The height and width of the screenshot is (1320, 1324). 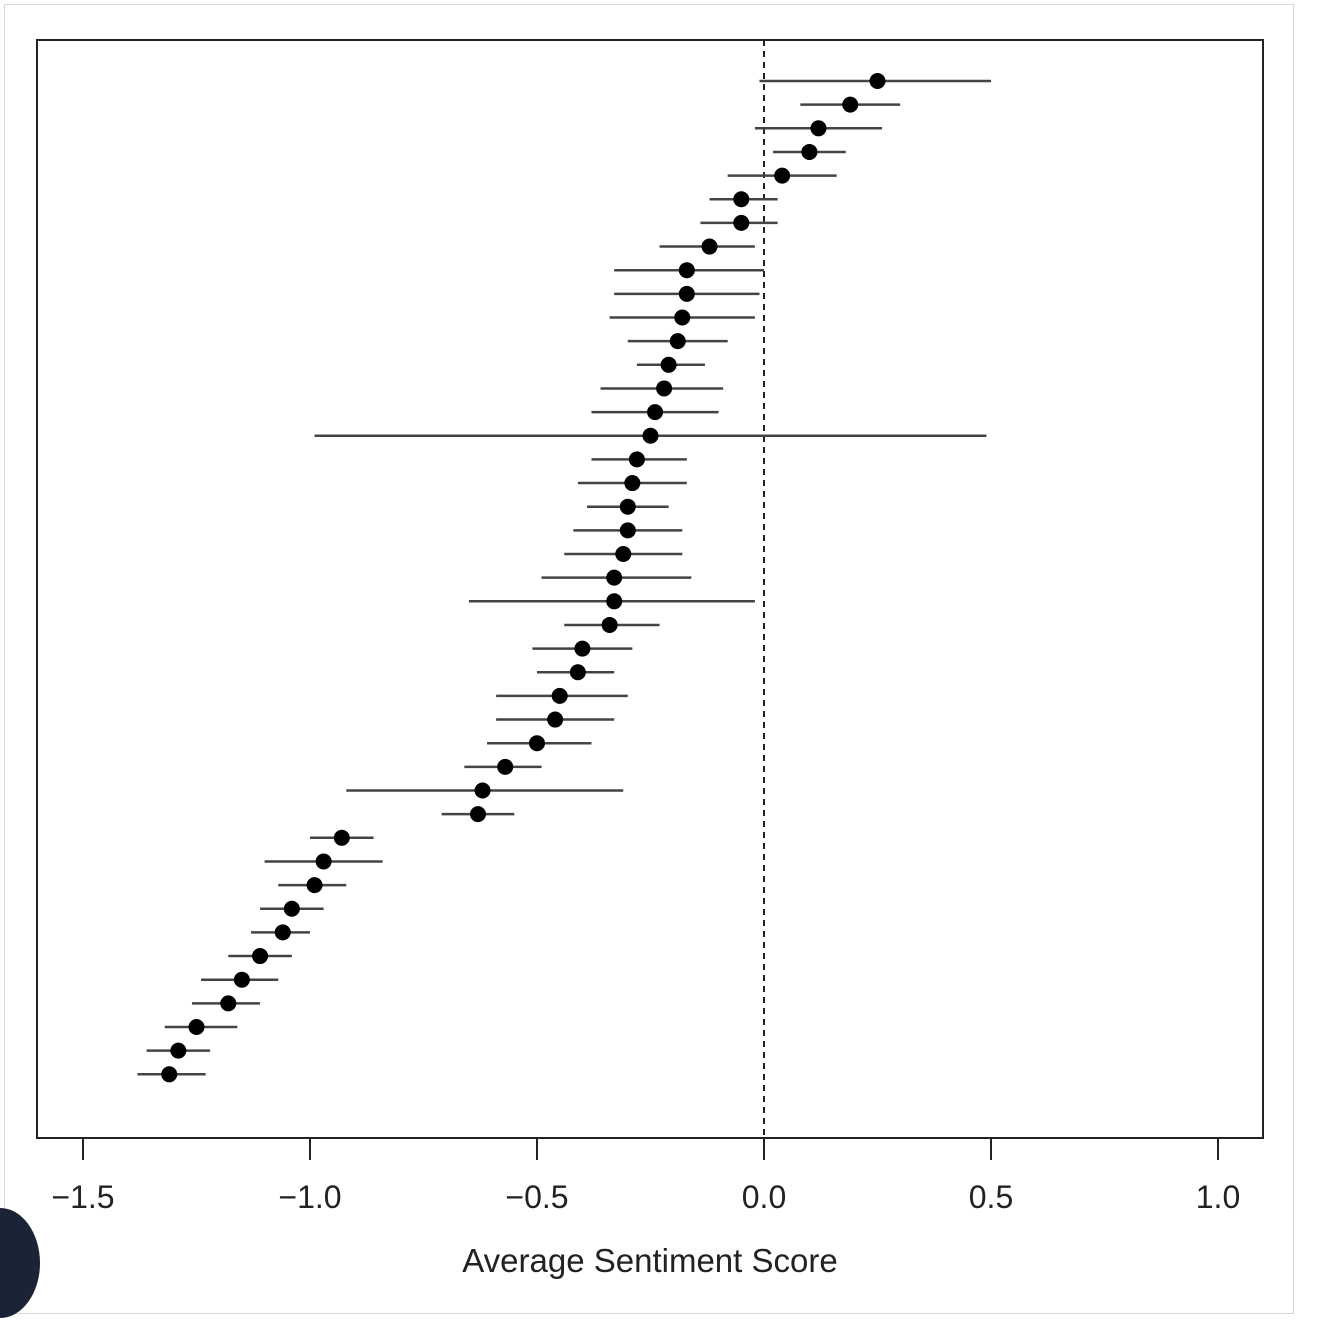 What do you see at coordinates (536, 1197) in the screenshot?
I see `x-tick-label-3: −0.5` at bounding box center [536, 1197].